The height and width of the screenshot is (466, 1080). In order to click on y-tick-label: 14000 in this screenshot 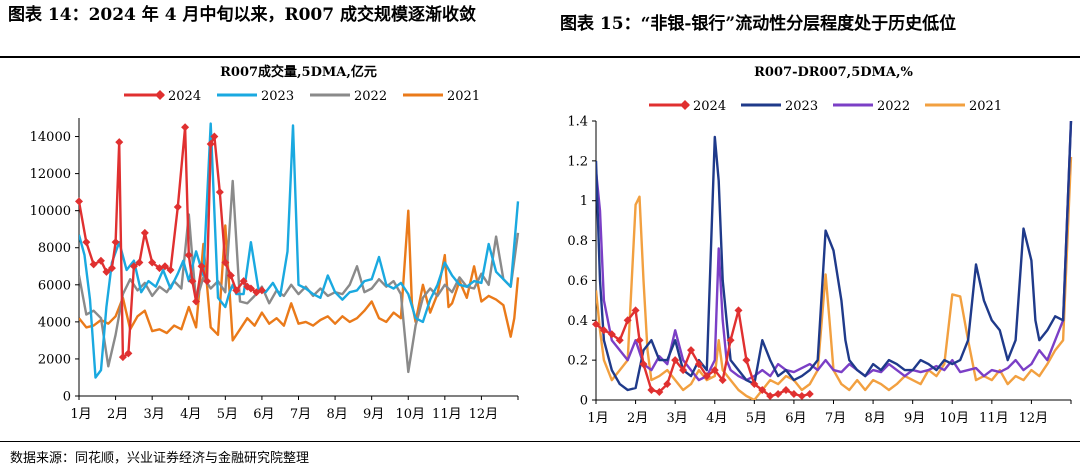, I will do `click(50, 137)`.